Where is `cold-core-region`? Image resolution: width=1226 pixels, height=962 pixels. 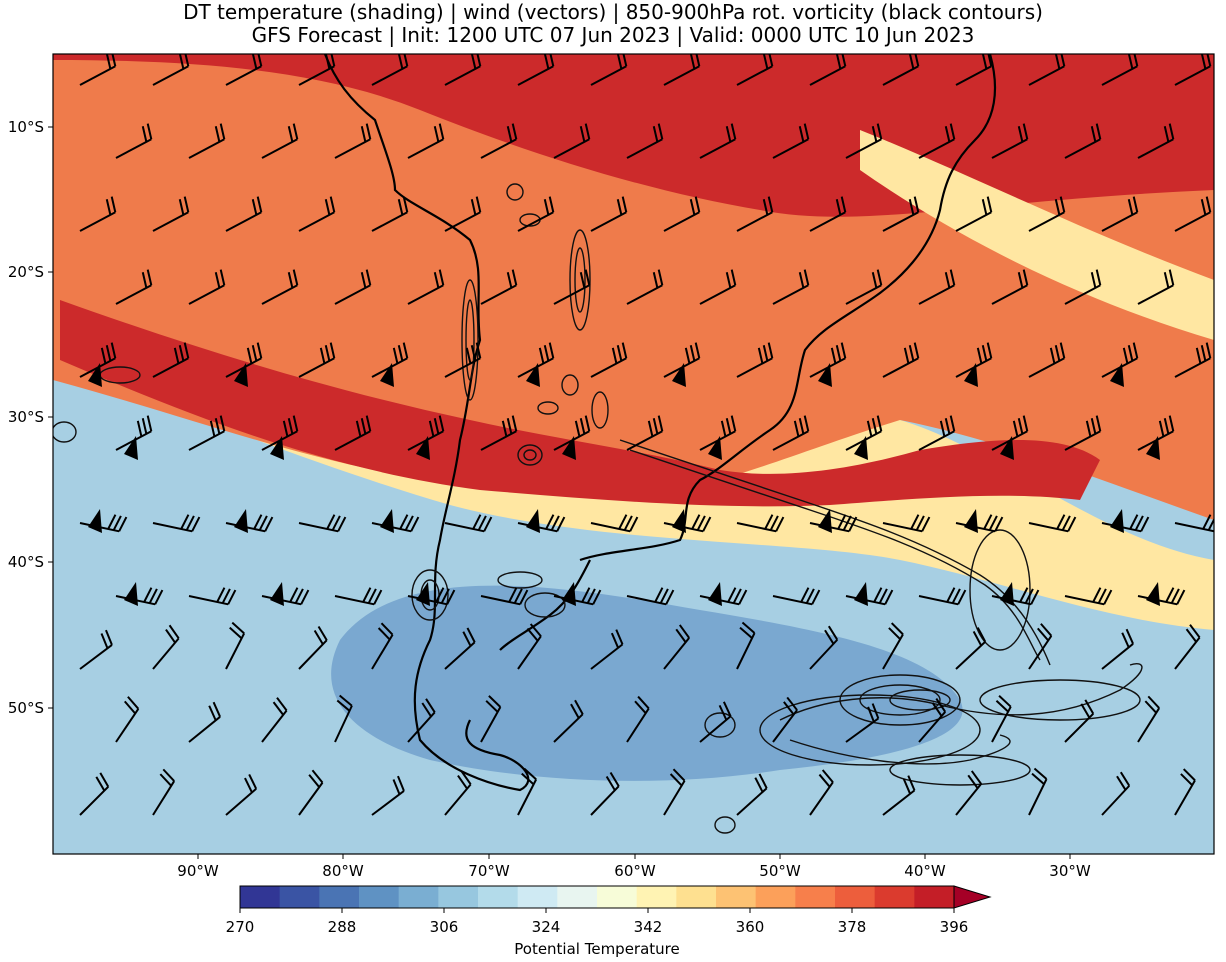
cold-core-region is located at coordinates (647, 683).